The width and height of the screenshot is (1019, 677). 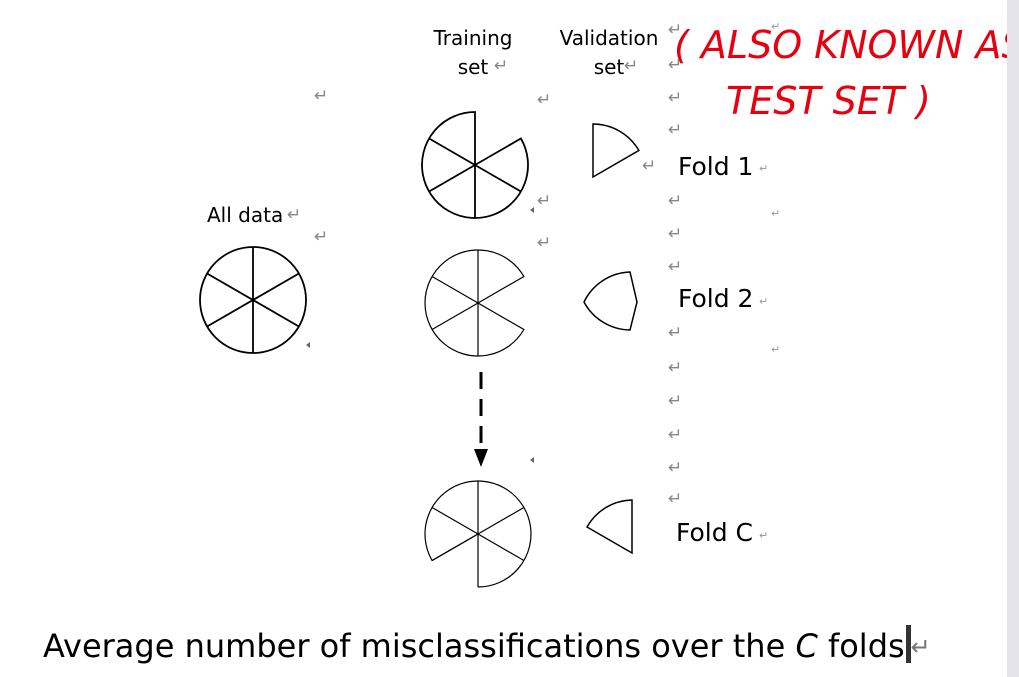 I want to click on handwritten-annotation: ( ALSO KNOWN AS TEST SET ), so click(x=843, y=73).